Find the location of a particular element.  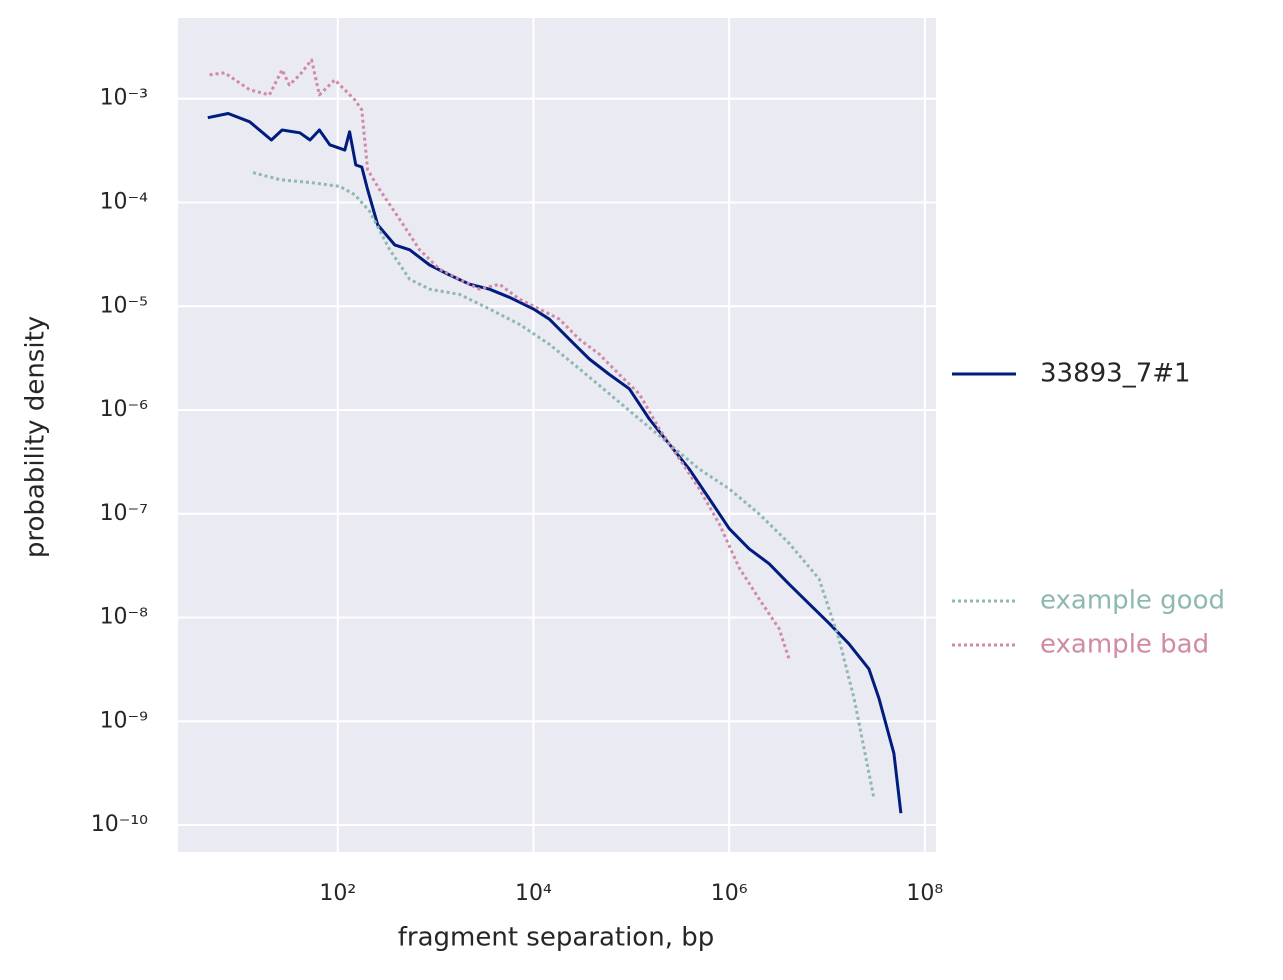

legend-label: 33893_7#1 is located at coordinates (1115, 374).